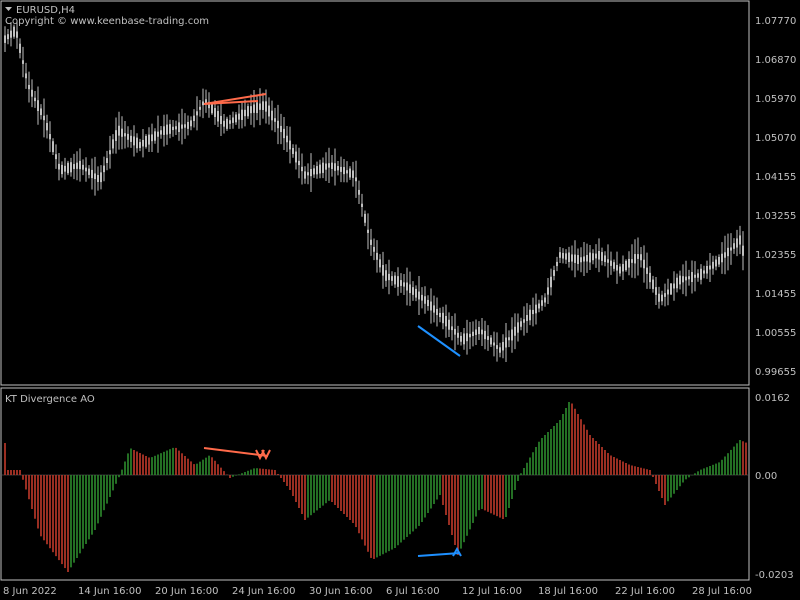 The height and width of the screenshot is (600, 800). I want to click on time-tick-label: 20 Jun 16:00, so click(187, 591).